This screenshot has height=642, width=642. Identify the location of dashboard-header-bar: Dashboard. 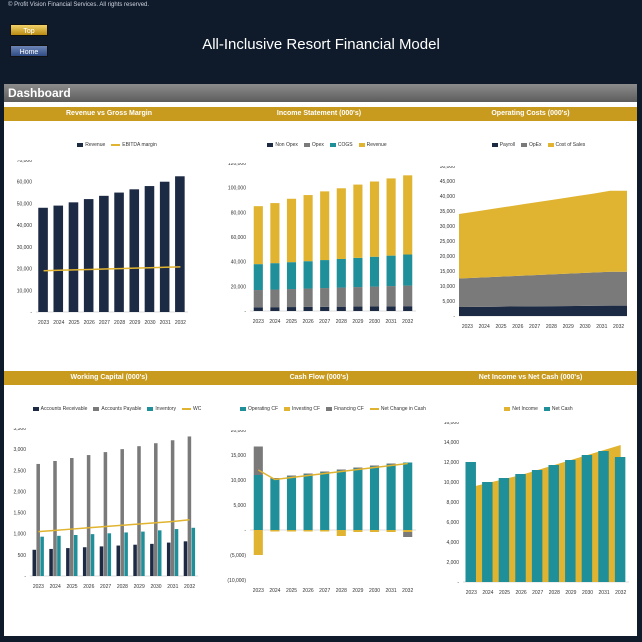
(320, 93).